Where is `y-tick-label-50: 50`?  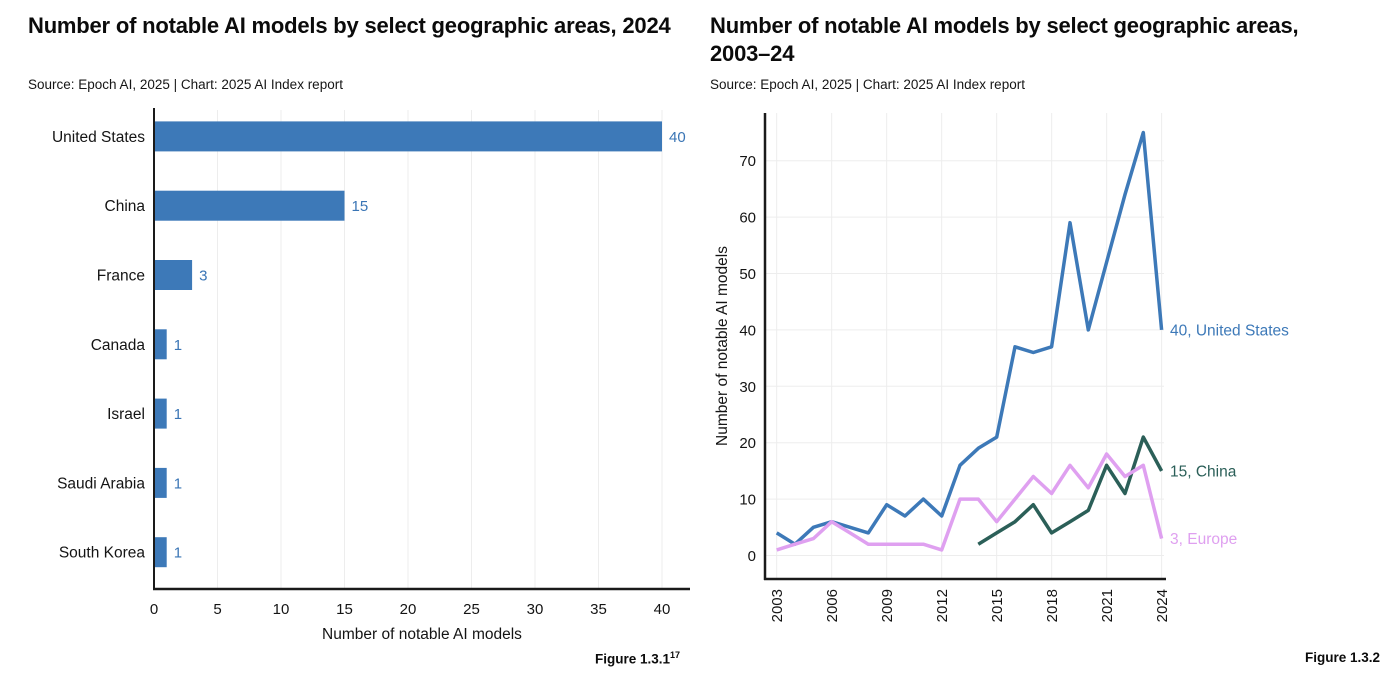
y-tick-label-50: 50 is located at coordinates (747, 274).